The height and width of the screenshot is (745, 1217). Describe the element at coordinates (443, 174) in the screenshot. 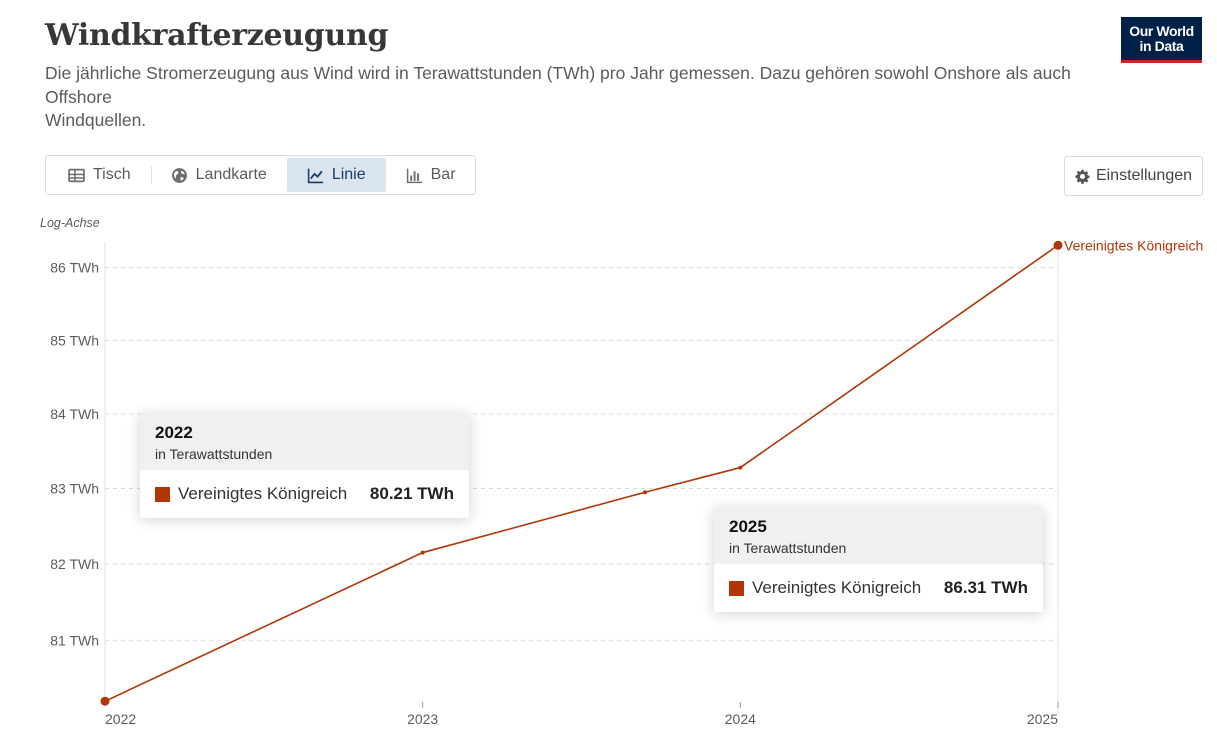

I see `tab-label: Bar` at that location.